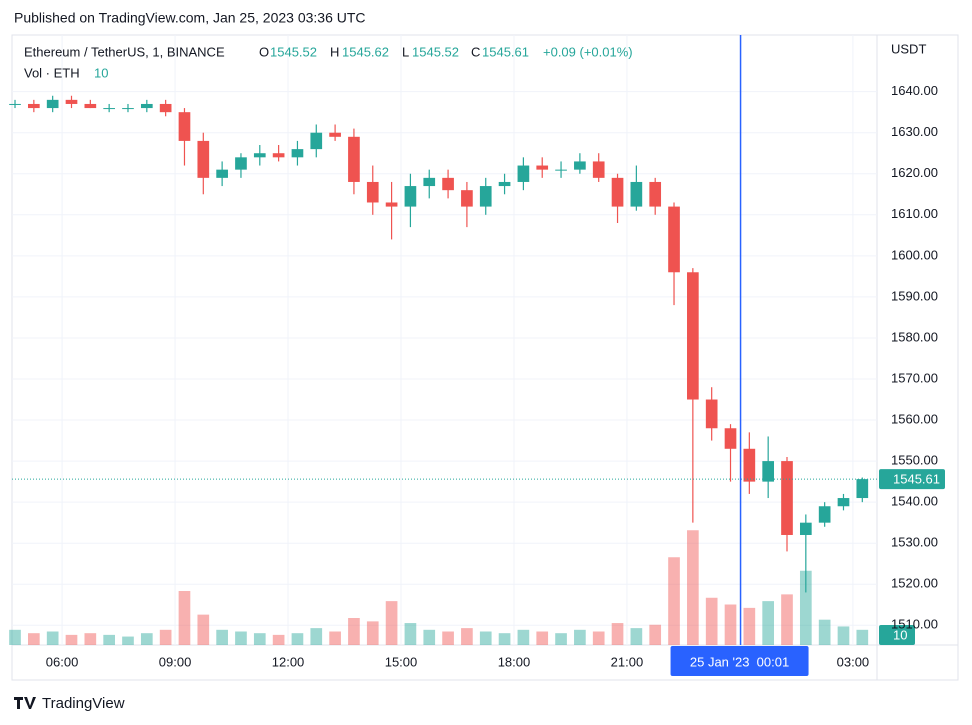 This screenshot has height=725, width=972. What do you see at coordinates (52, 72) in the screenshot?
I see `volume-label: Vol · ETH` at bounding box center [52, 72].